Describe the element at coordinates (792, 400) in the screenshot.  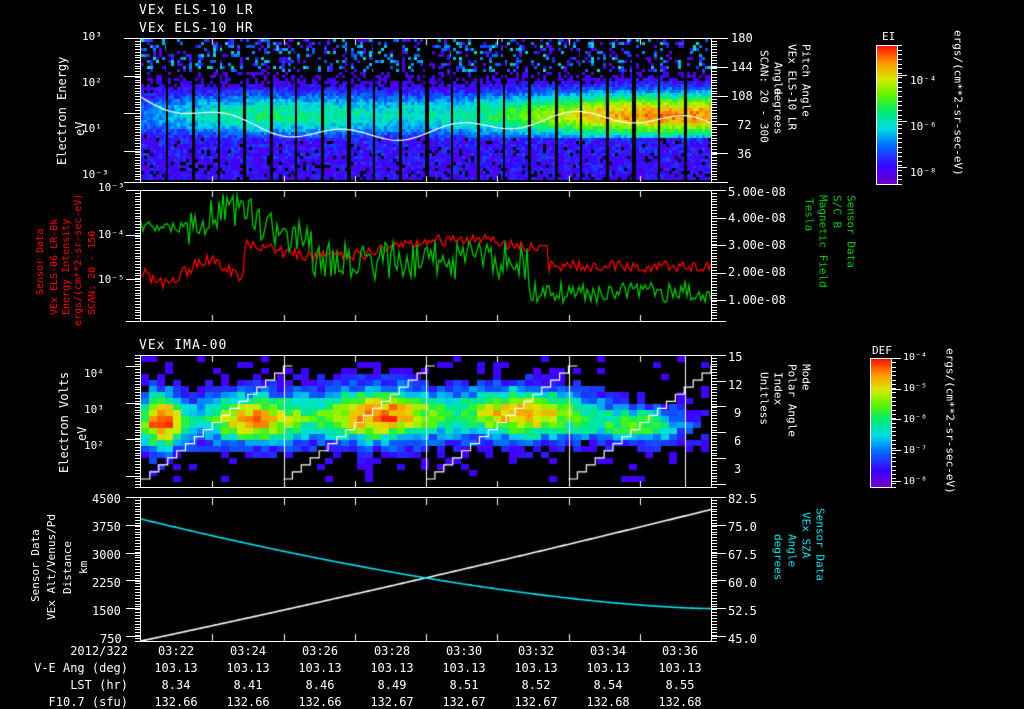
I see `panel3-right-axis-label-1-text: Polar Angle` at that location.